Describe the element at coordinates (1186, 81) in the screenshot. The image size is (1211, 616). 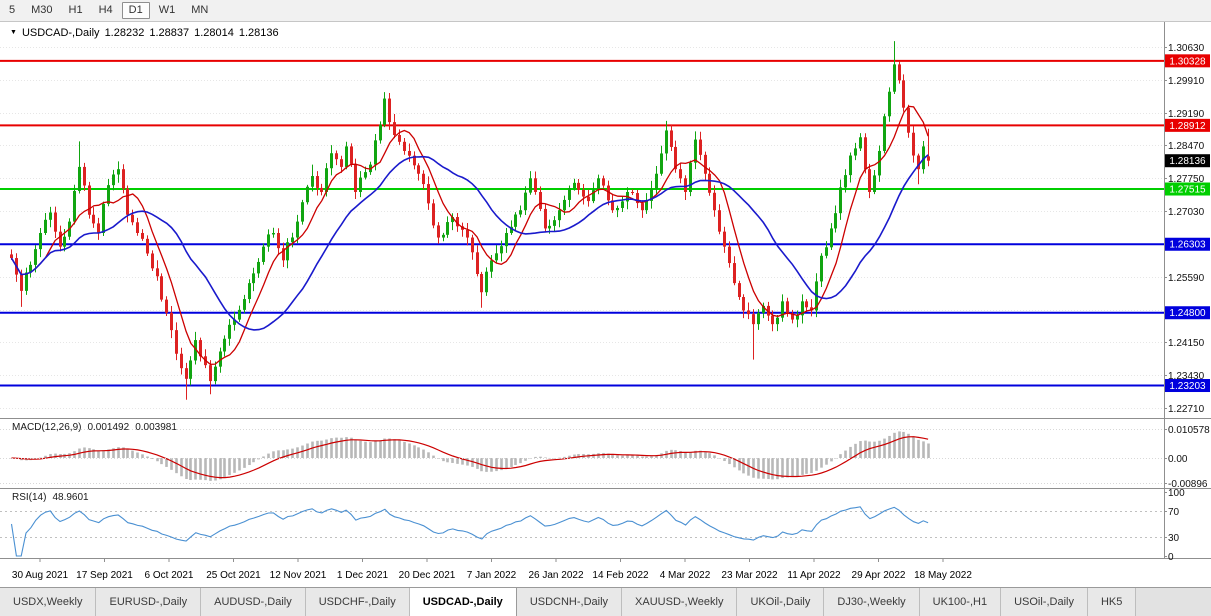
I see `svg-text: 1.29910` at that location.